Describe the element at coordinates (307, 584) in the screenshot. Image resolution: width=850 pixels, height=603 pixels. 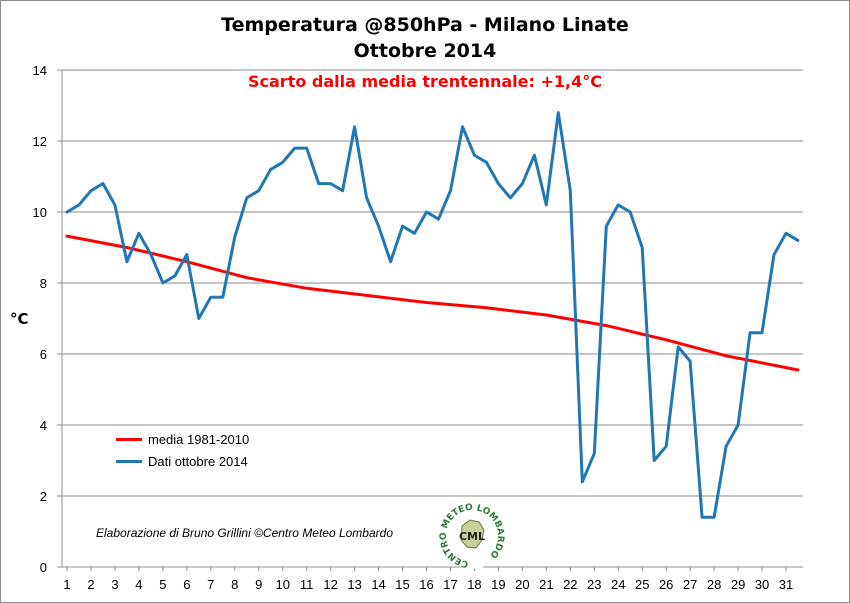
I see `xtick-label-11: 11` at that location.